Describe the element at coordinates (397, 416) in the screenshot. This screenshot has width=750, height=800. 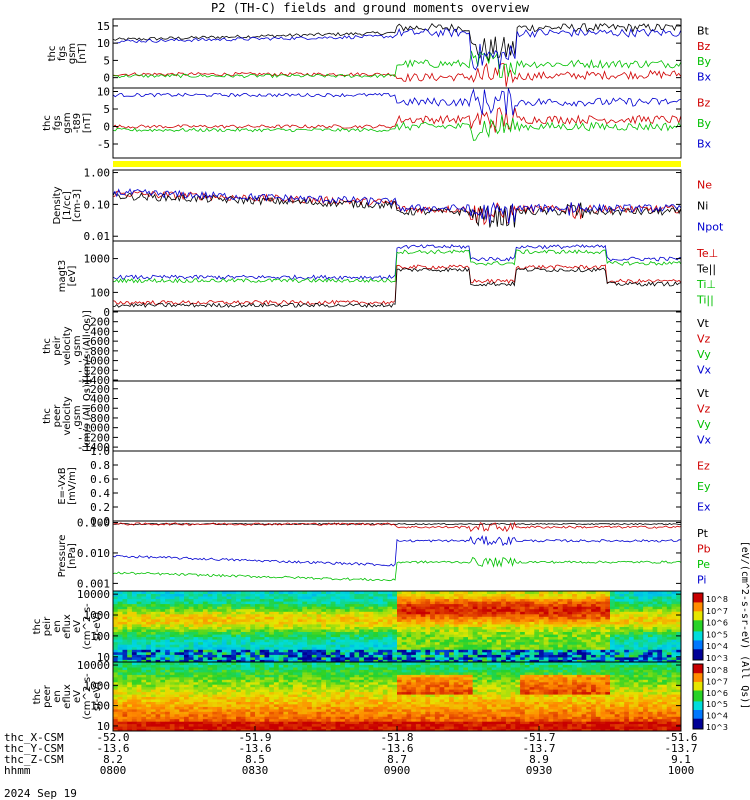
I see `panel-frame` at that location.